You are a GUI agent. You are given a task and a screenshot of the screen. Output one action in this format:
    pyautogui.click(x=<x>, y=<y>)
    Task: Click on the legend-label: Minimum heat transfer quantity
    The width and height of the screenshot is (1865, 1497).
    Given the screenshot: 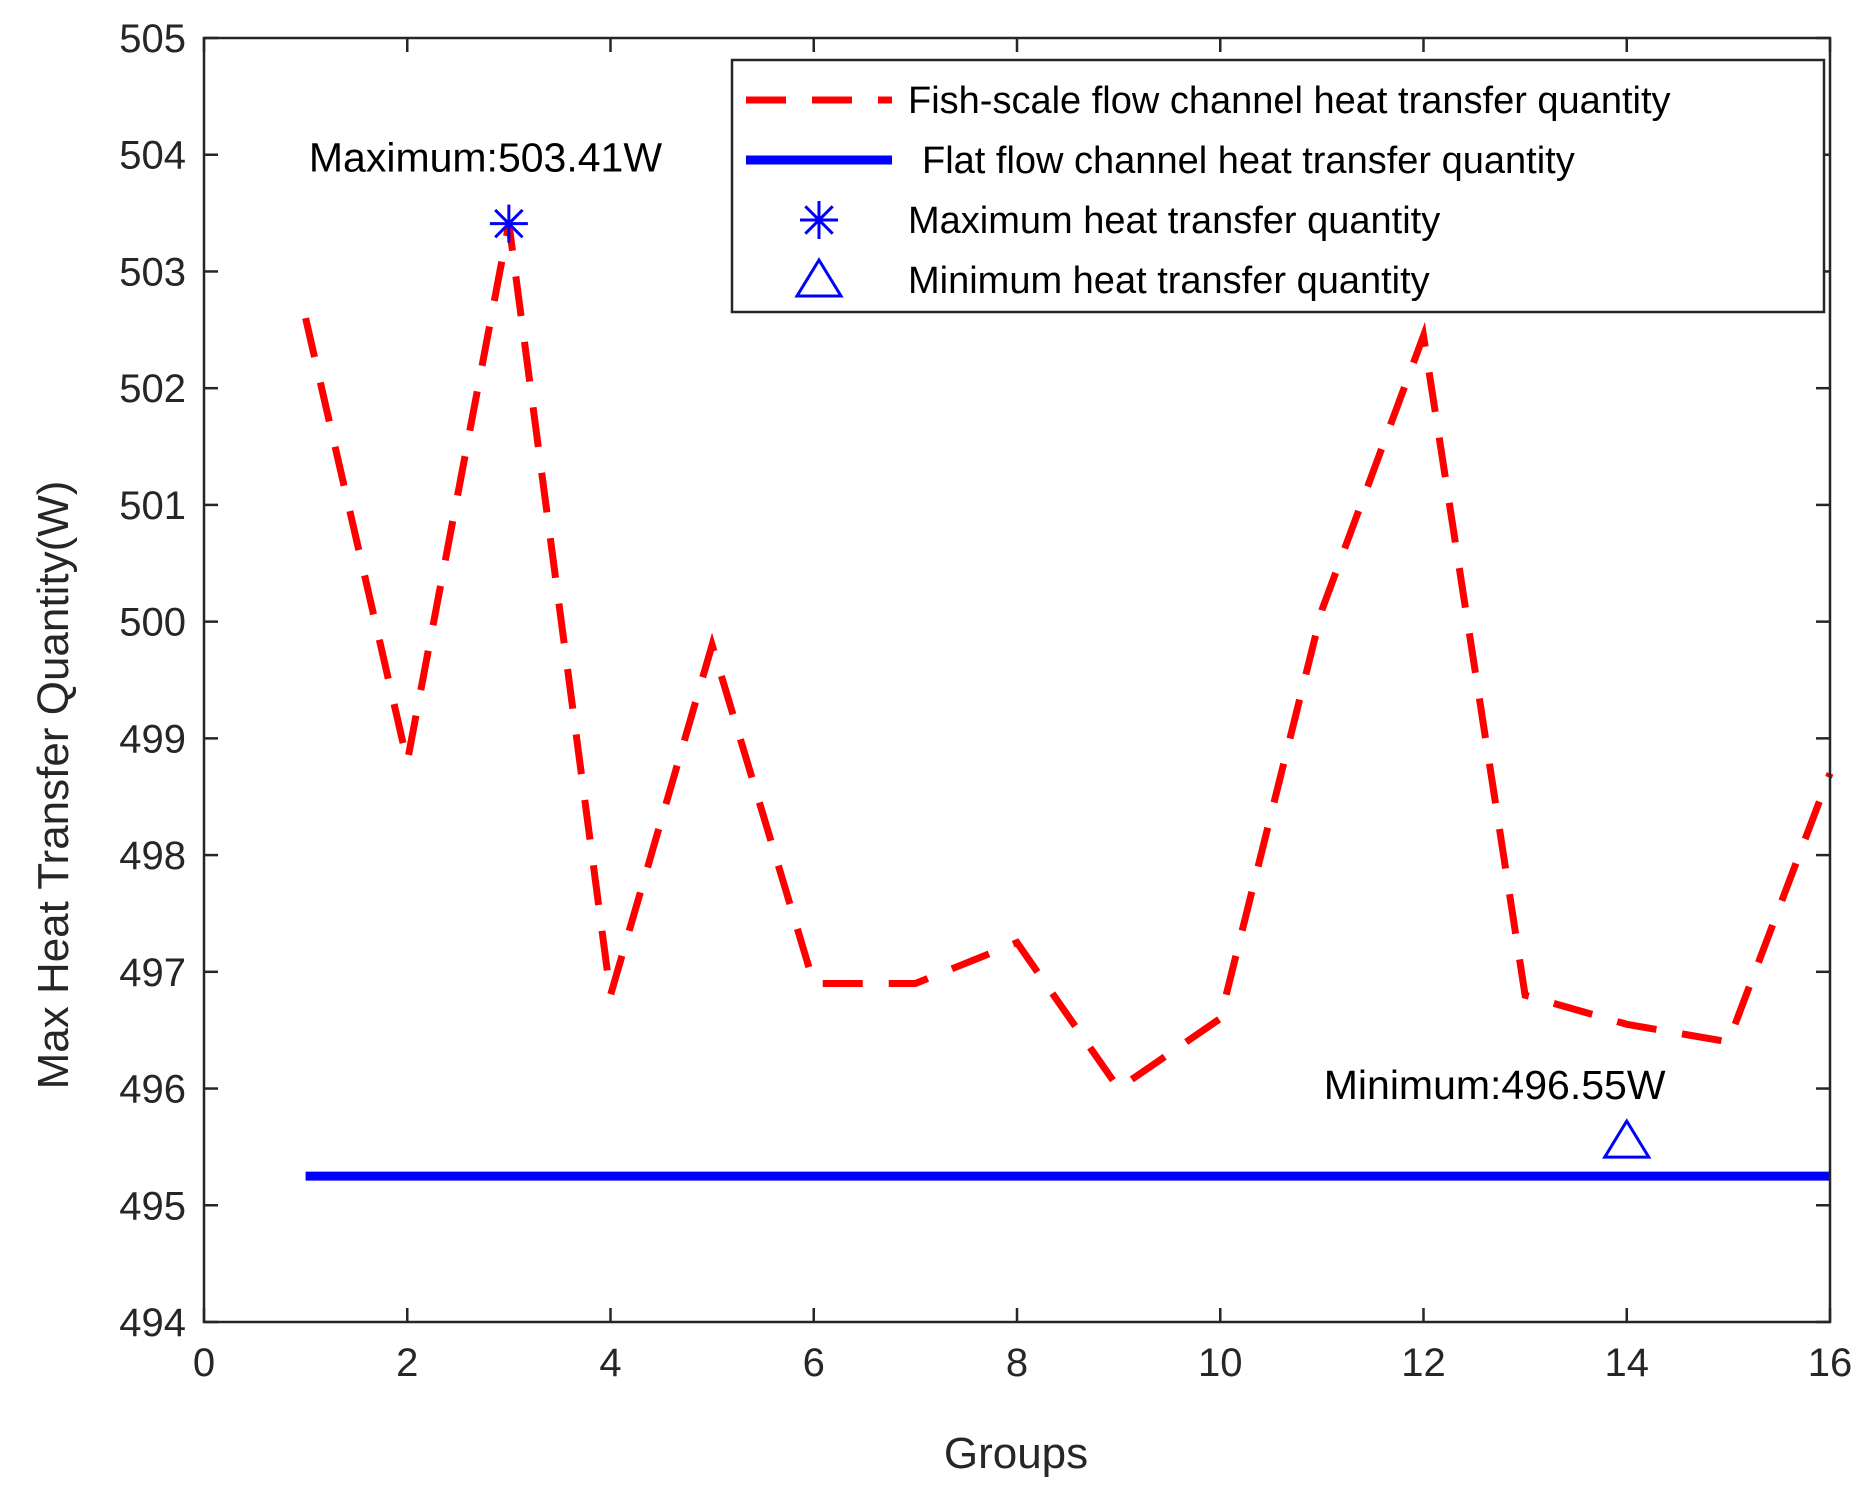 What is the action you would take?
    pyautogui.click(x=1169, y=281)
    